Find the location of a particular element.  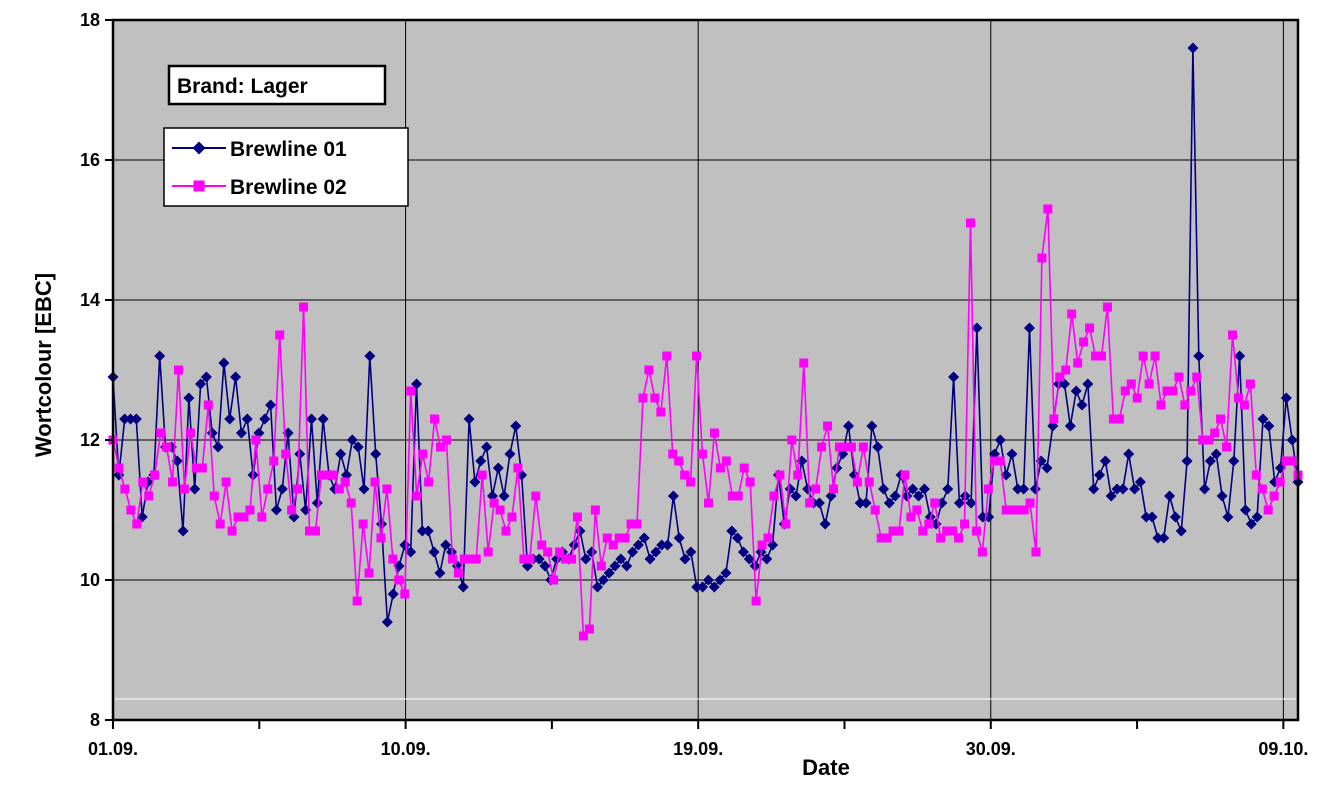

x-tick-label-4: 09.10. is located at coordinates (1283, 749).